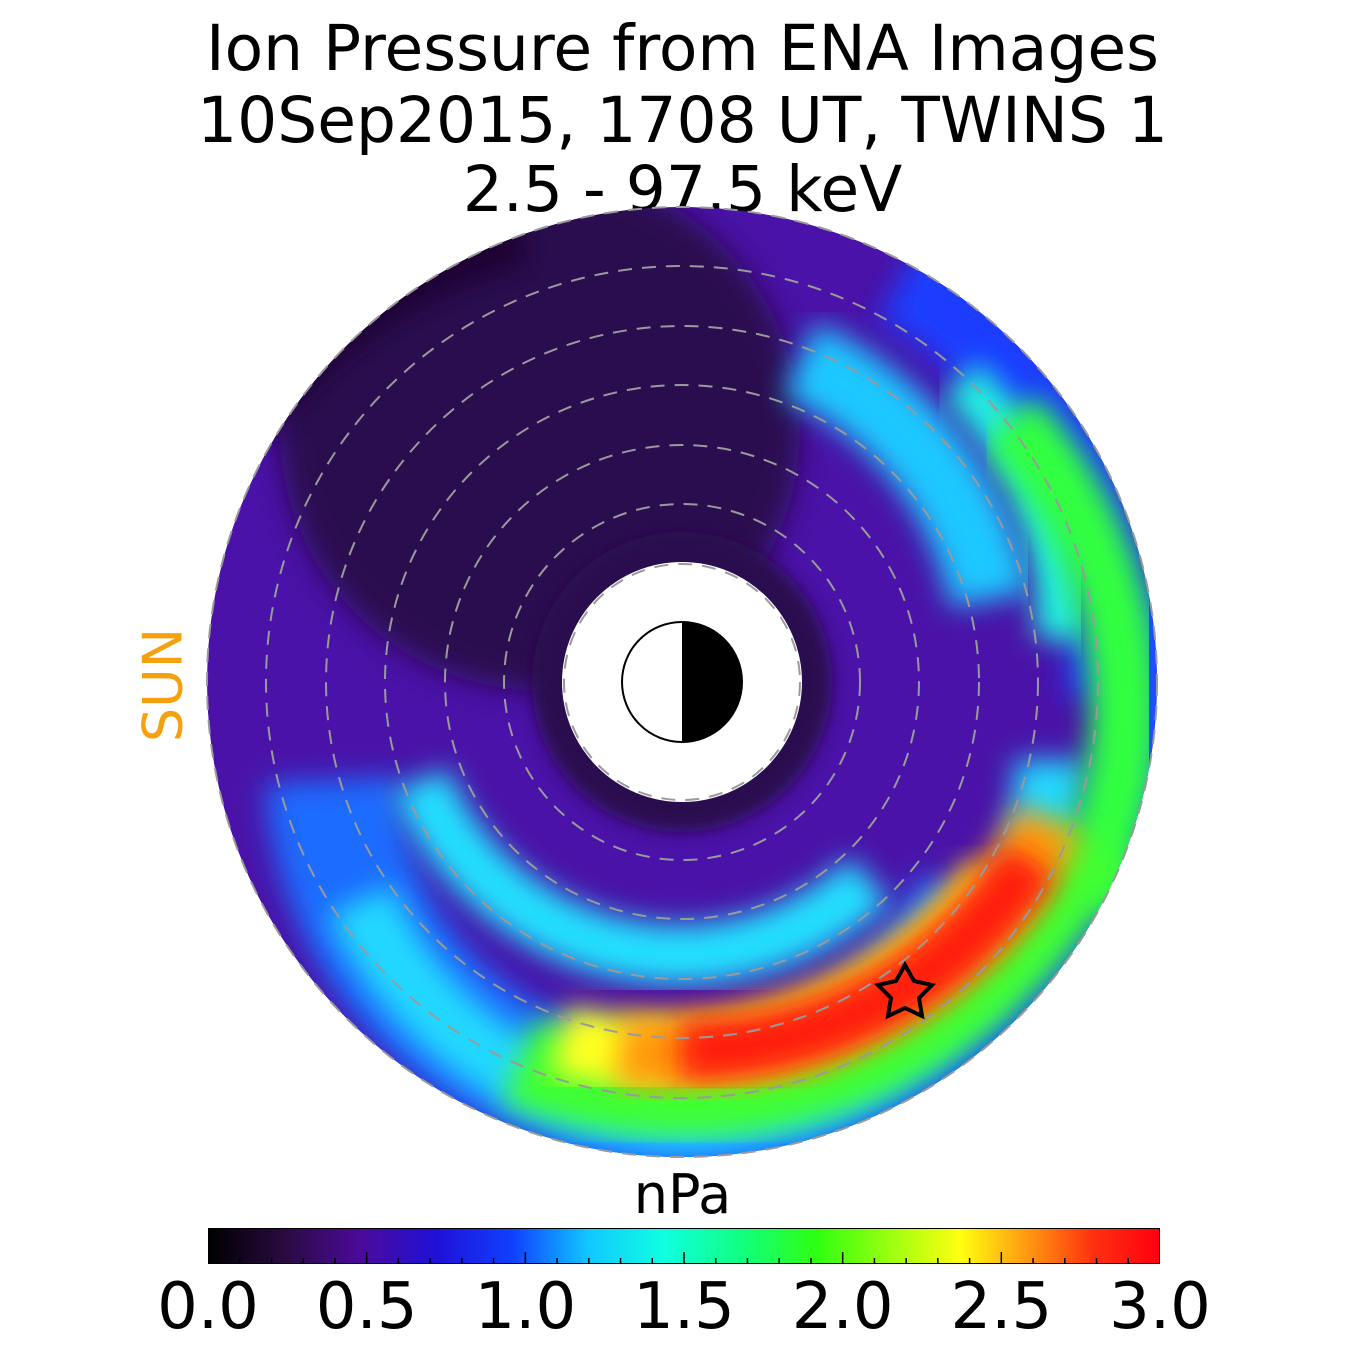  I want to click on colorbar-tick-label: 2.5, so click(1001, 1307).